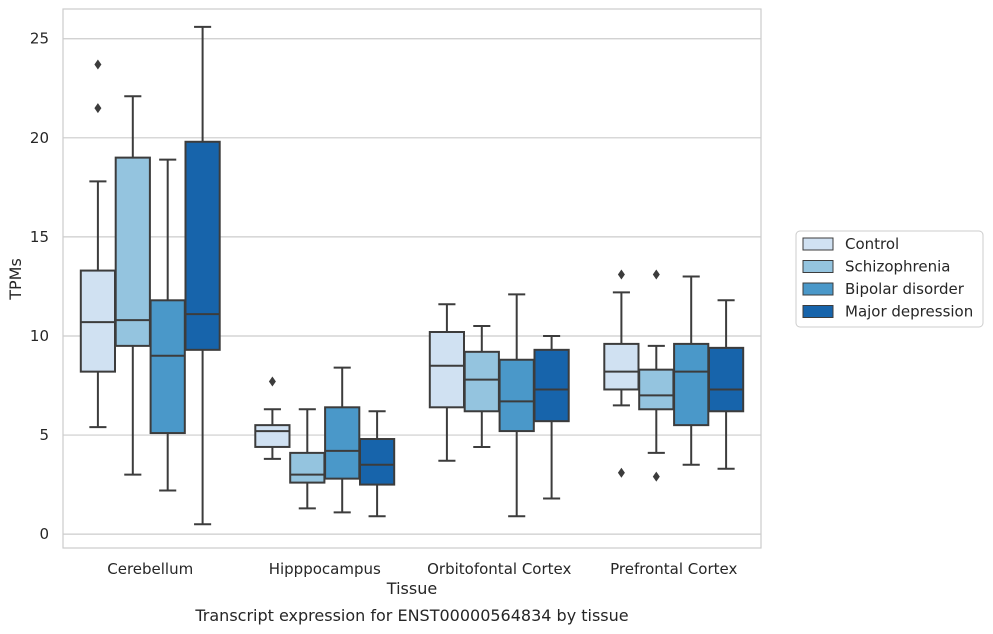 This screenshot has height=634, width=993. Describe the element at coordinates (39, 237) in the screenshot. I see `y-tick-label: 15` at that location.